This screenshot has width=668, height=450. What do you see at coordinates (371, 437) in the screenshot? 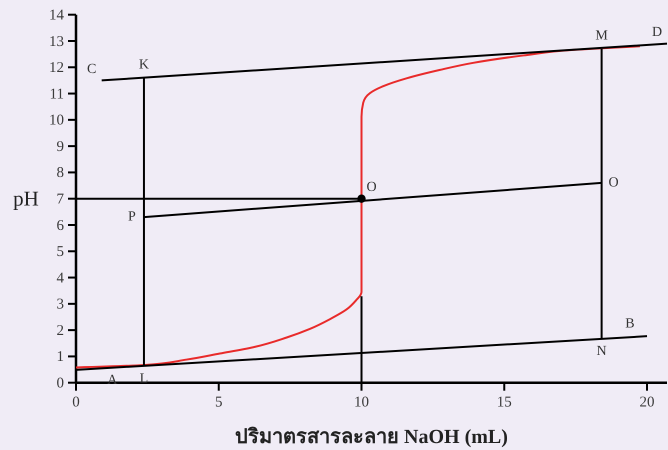
I see `x-axis-title: ปริมาตรสารละลาย NaOH (mL)` at bounding box center [371, 437].